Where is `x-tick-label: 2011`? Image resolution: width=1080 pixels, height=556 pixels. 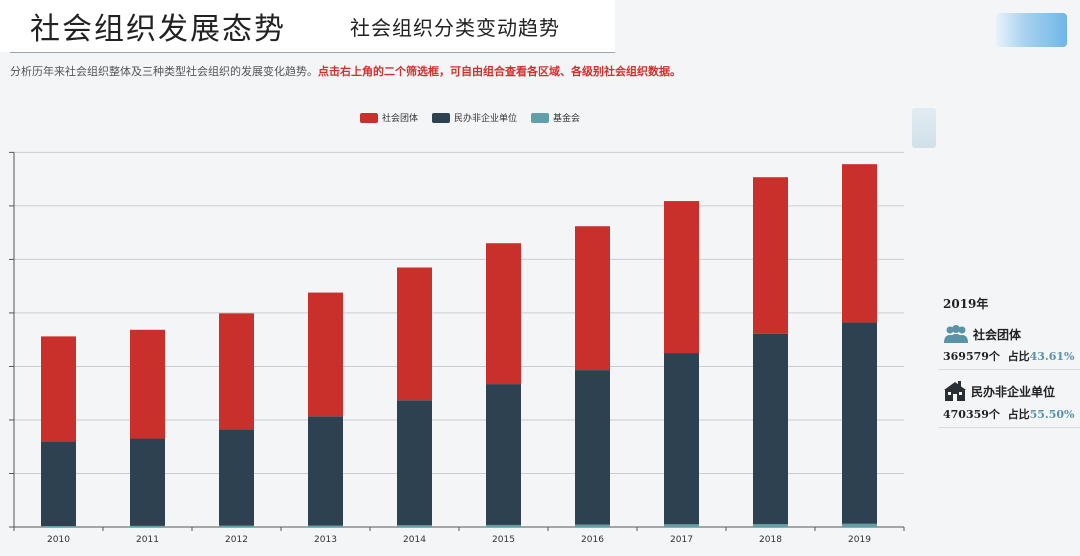
x-tick-label: 2011 is located at coordinates (147, 540).